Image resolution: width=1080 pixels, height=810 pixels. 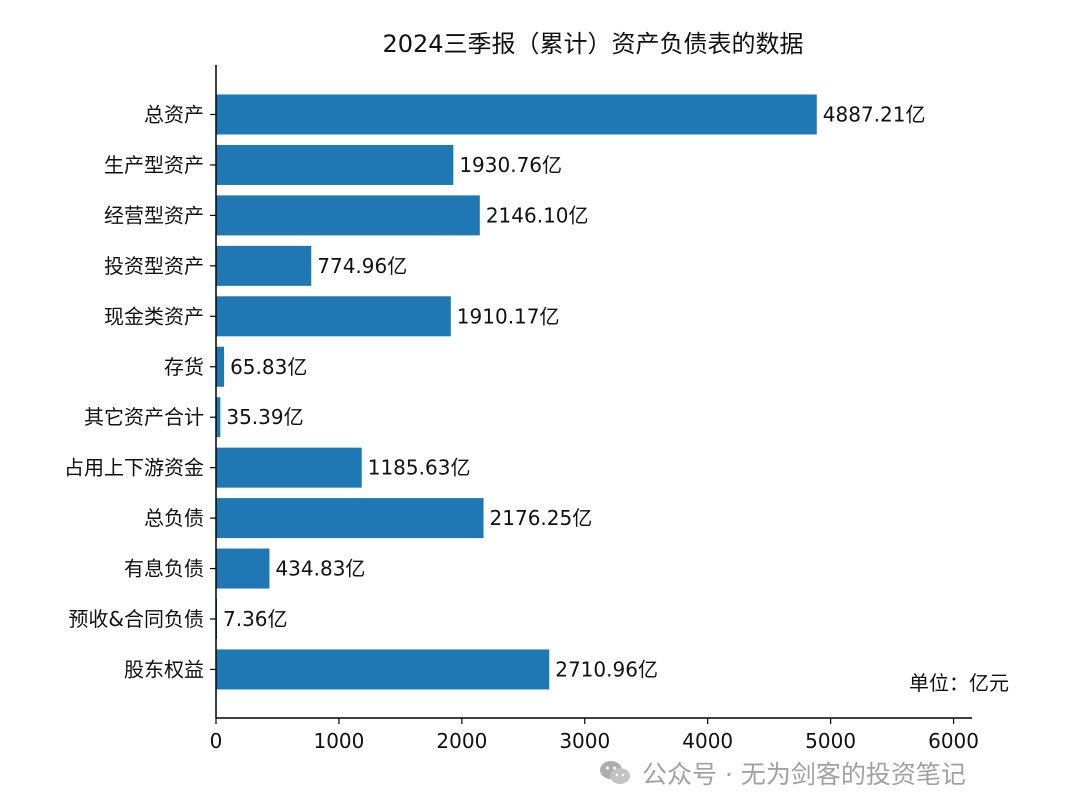 I want to click on x-tick-label-3: 3000, so click(x=584, y=741).